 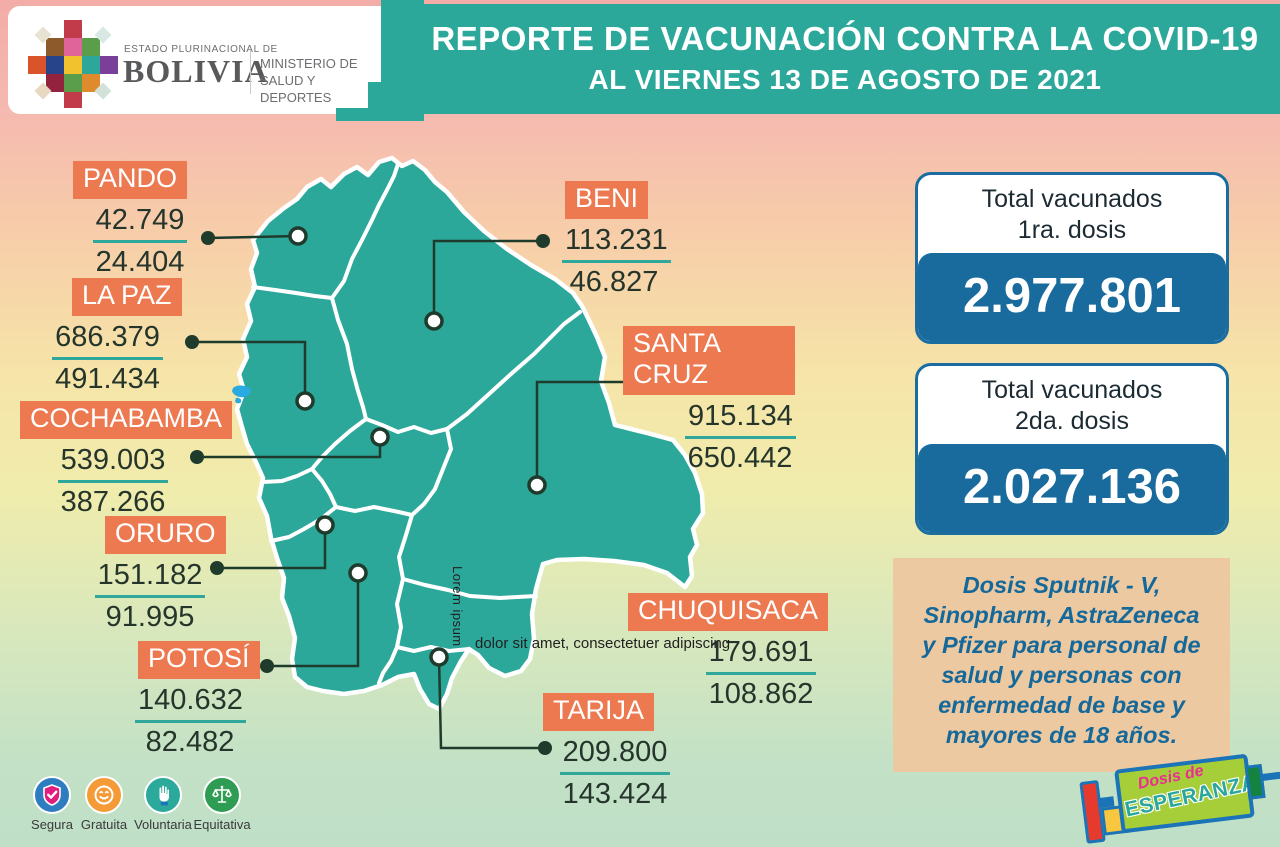 I want to click on dept-cochabamba: COCHABAMBA 539.003 387.266, so click(x=126, y=460).